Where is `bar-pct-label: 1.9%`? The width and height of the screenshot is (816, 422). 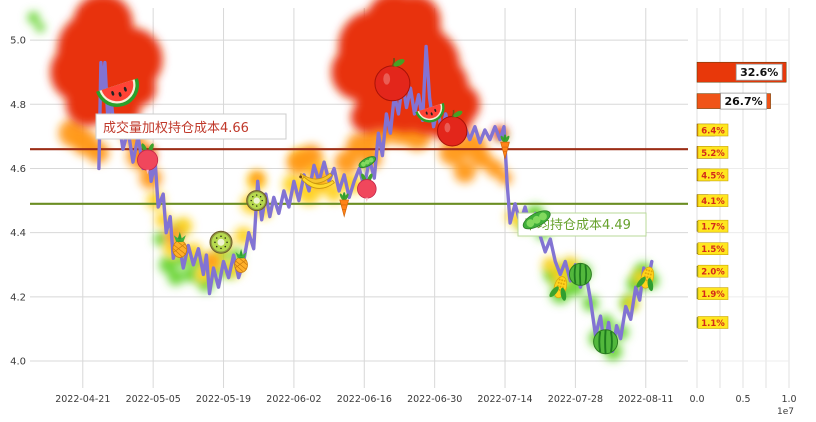 bar-pct-label: 1.9% is located at coordinates (713, 295).